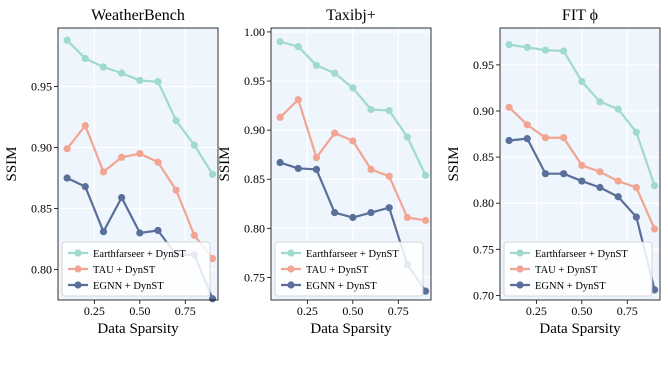  Describe the element at coordinates (483, 295) in the screenshot. I see `y-tick-label: 0.70` at that location.